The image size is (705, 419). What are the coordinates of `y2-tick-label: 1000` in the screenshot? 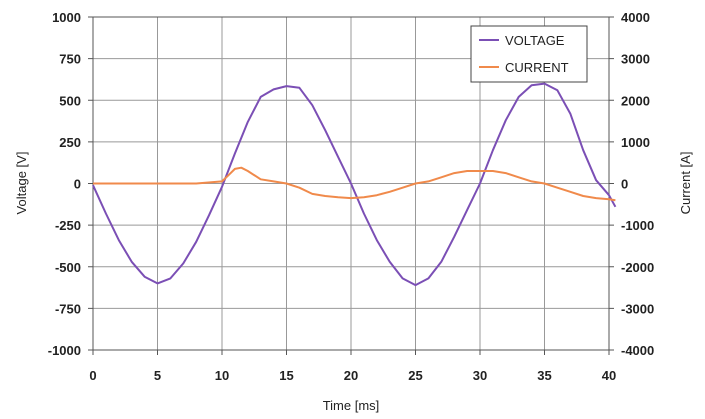 It's located at (635, 142).